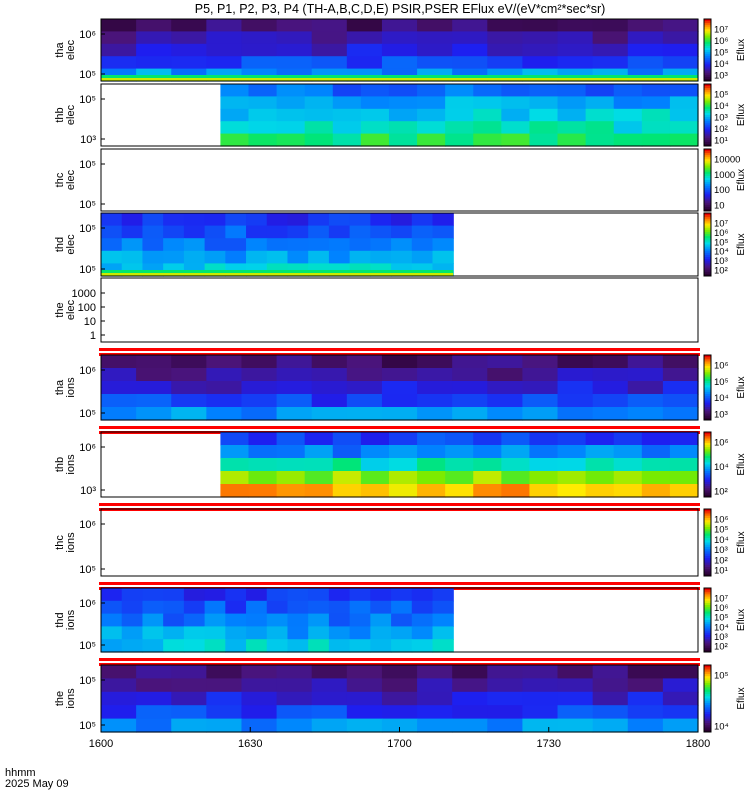  Describe the element at coordinates (721, 41) in the screenshot. I see `colorbar-tick-label: 10⁶` at that location.